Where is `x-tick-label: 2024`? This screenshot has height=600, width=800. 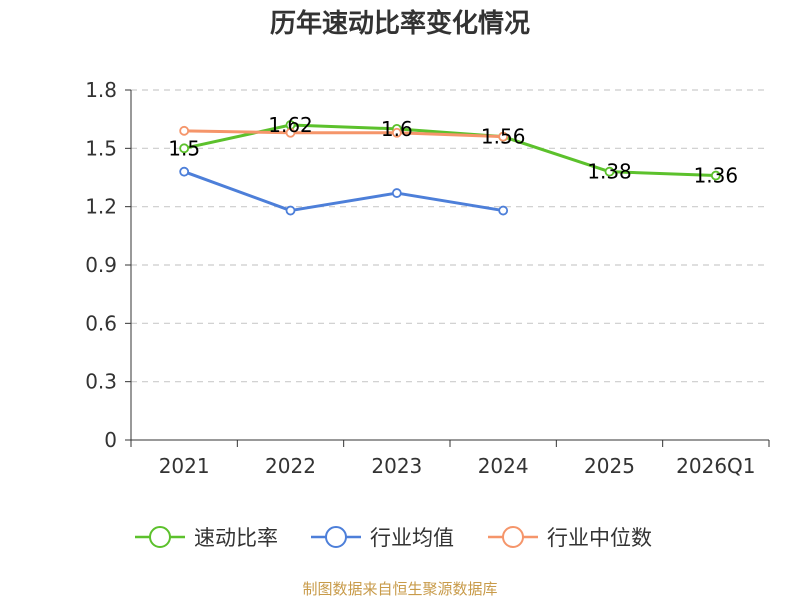 x-tick-label: 2024 is located at coordinates (503, 466).